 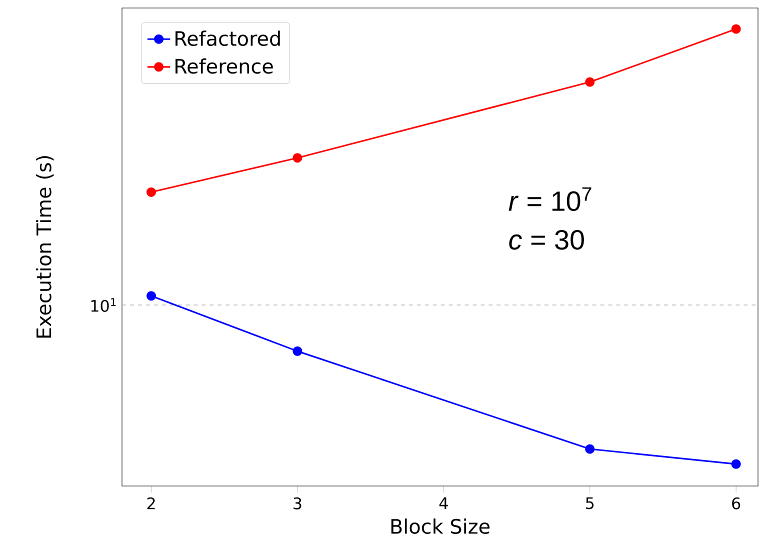 What do you see at coordinates (546, 240) in the screenshot?
I see `annotation: c = 30` at bounding box center [546, 240].